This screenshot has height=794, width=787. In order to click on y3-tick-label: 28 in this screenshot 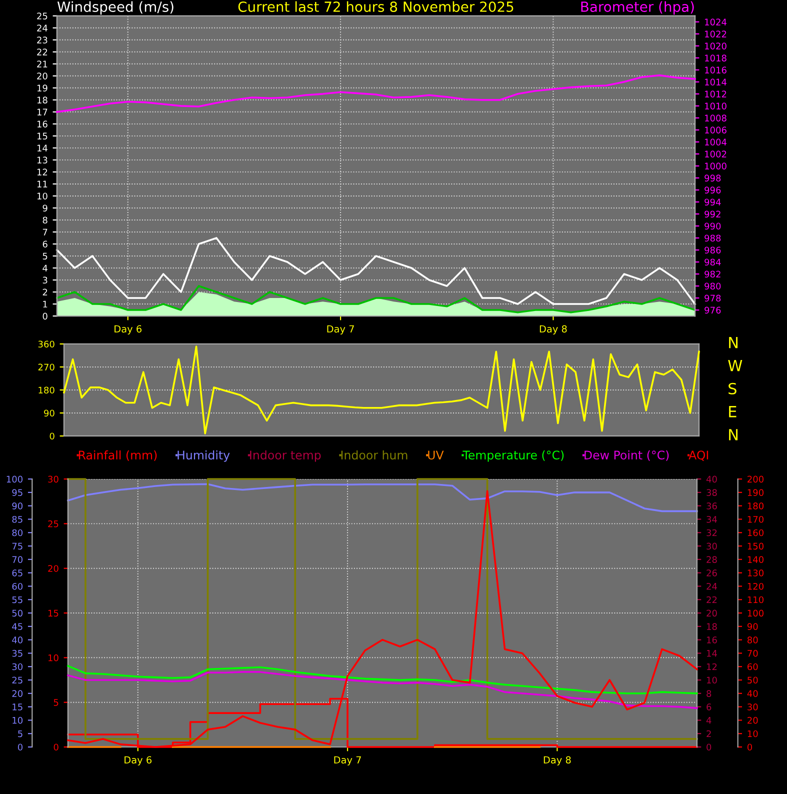, I will do `click(711, 559)`.